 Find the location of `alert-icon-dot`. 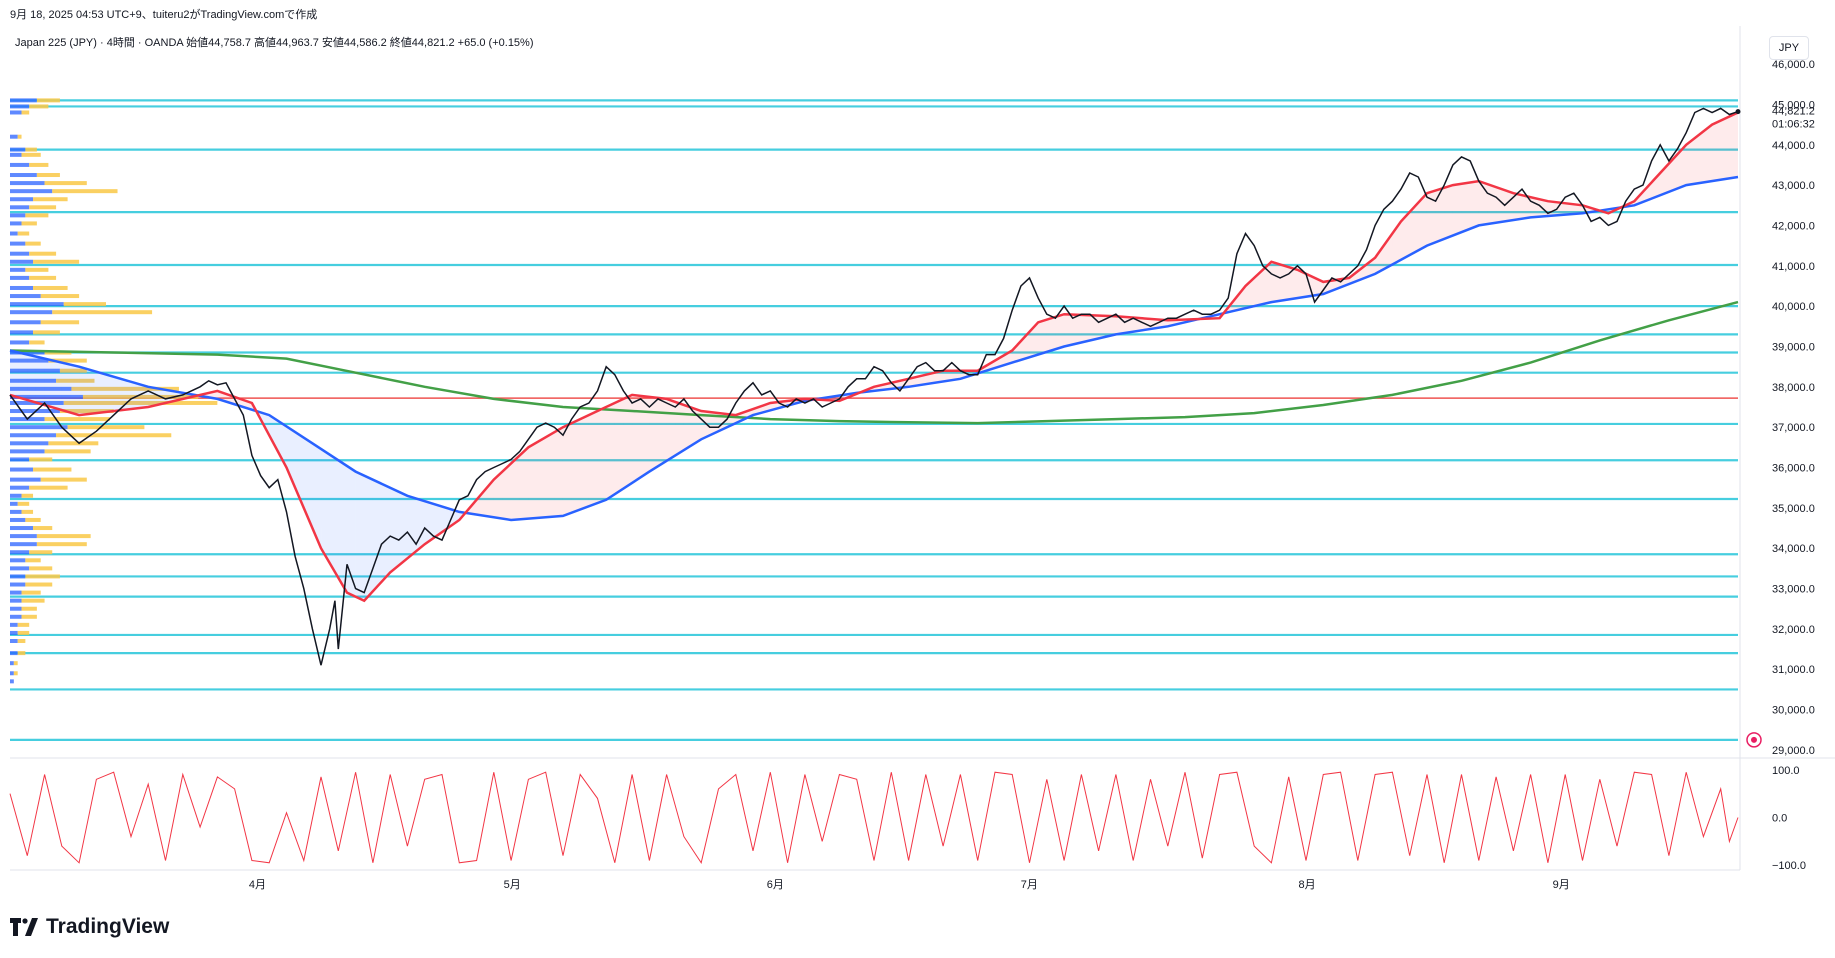

alert-icon-dot is located at coordinates (1754, 739).